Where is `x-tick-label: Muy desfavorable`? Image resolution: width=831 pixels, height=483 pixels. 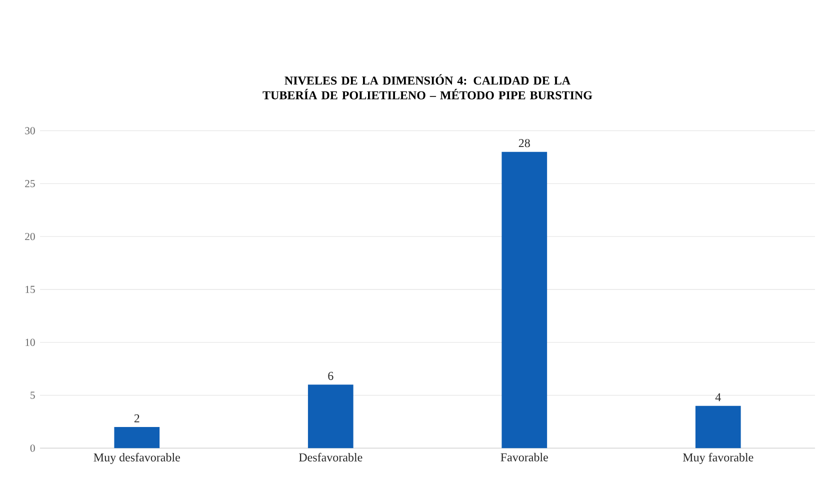
x-tick-label: Muy desfavorable is located at coordinates (137, 458).